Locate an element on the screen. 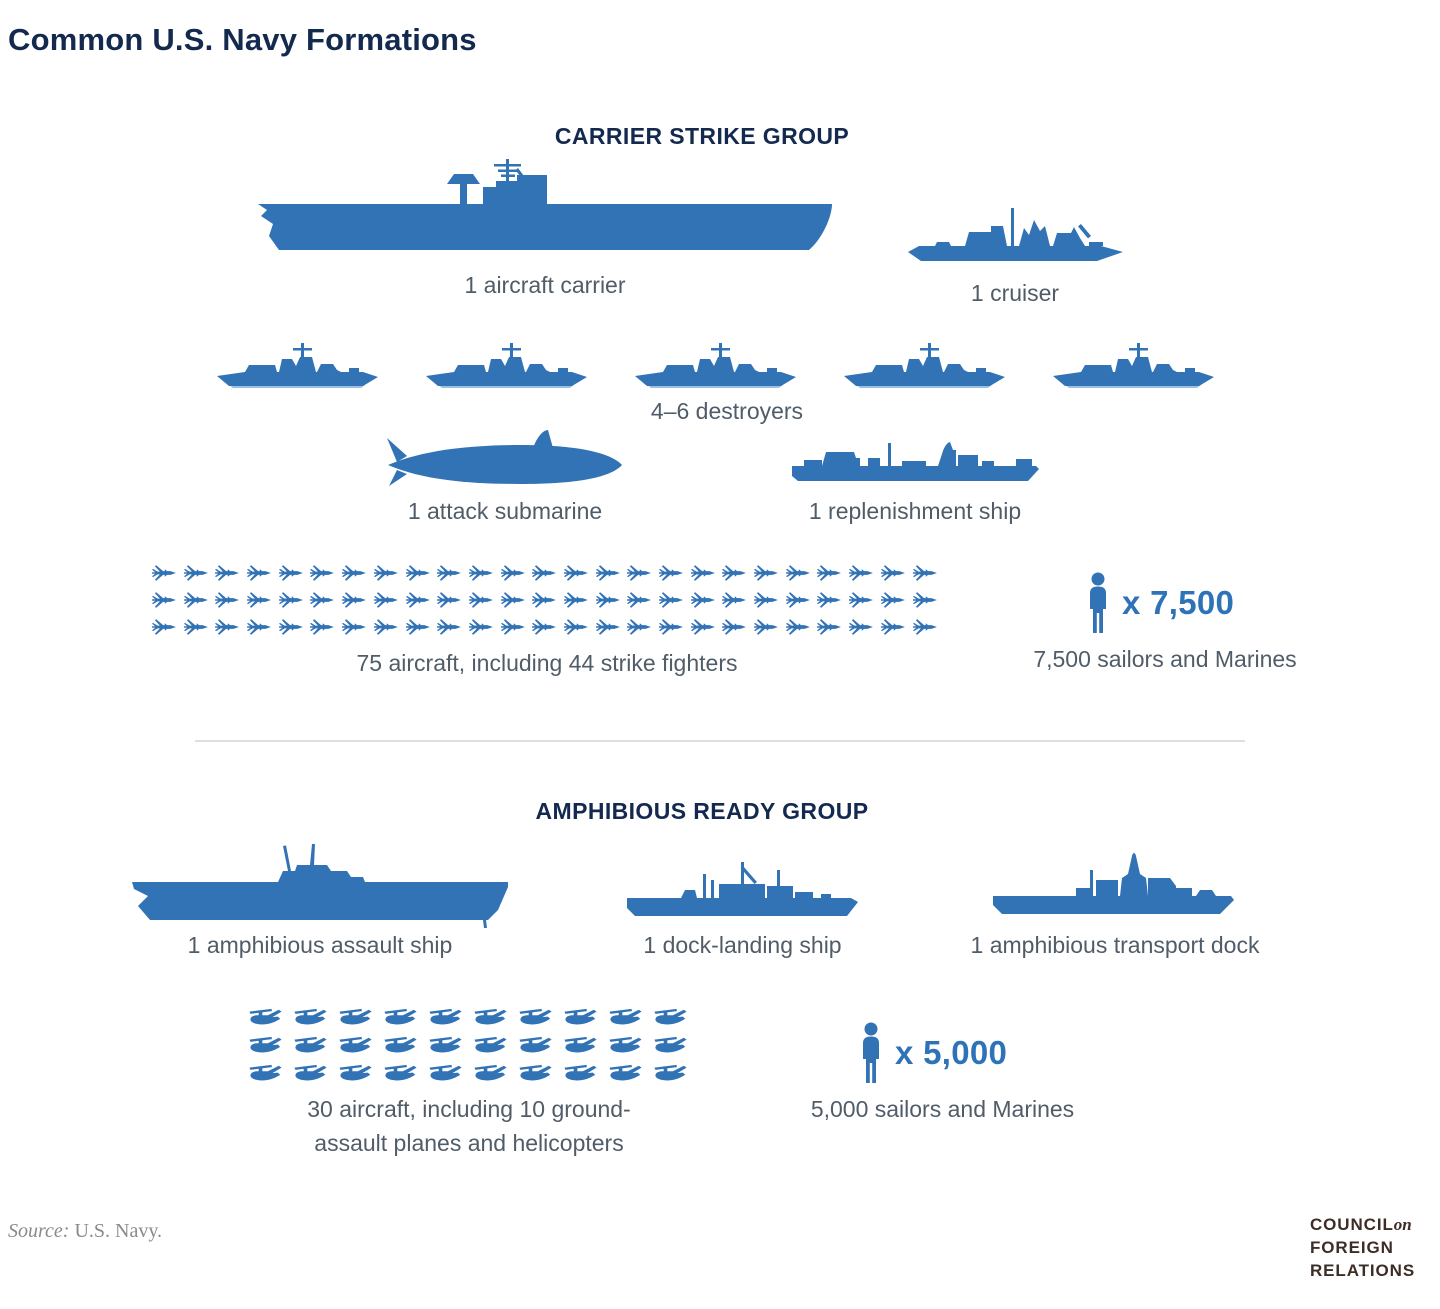 This screenshot has height=1309, width=1440. person-icon is located at coordinates (871, 1053).